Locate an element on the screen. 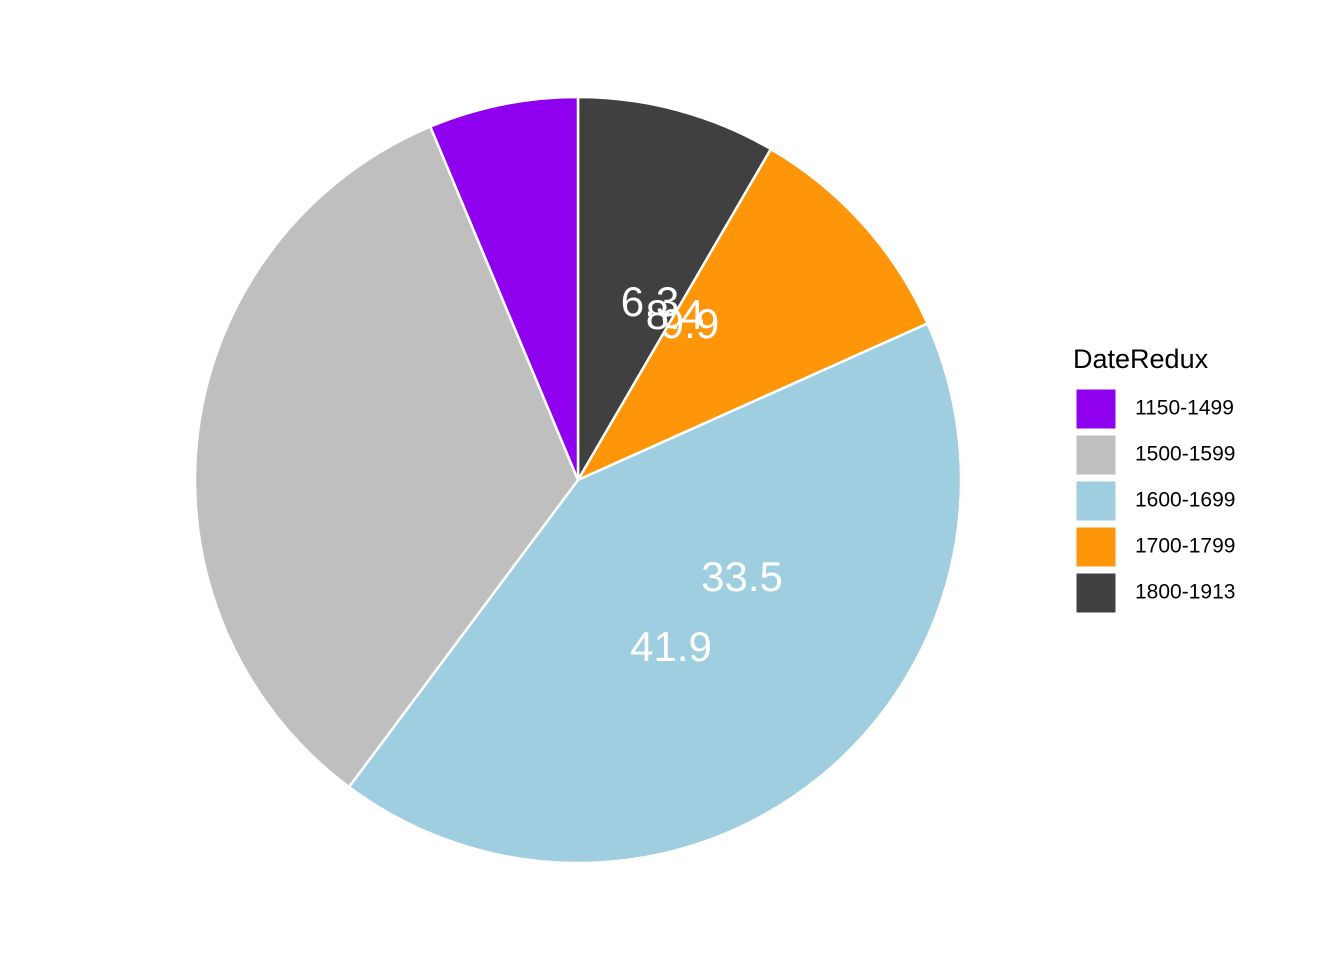 The width and height of the screenshot is (1344, 965). legend-label-1150-1499: 1150-1499 is located at coordinates (1184, 408).